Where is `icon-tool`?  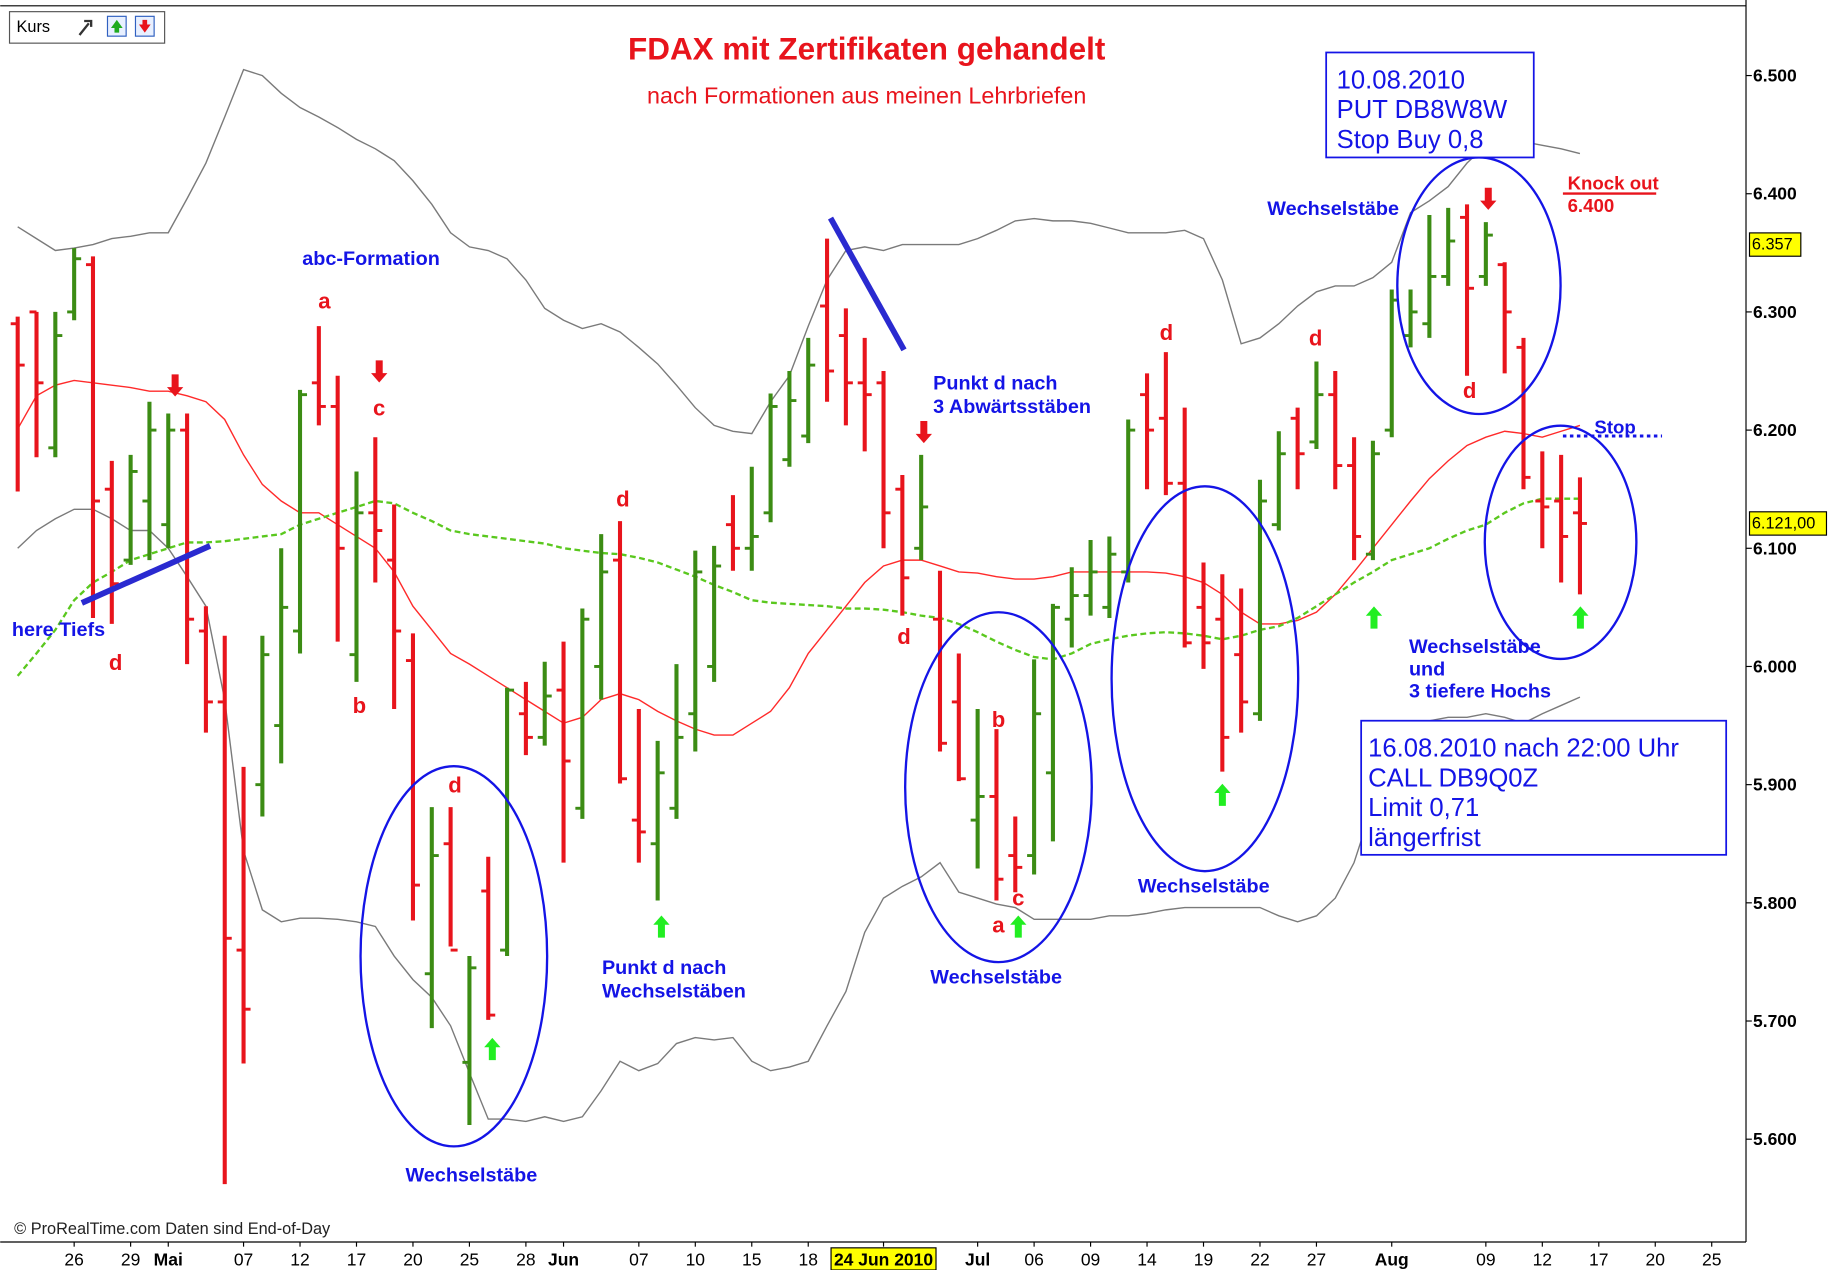
icon-tool is located at coordinates (85, 27).